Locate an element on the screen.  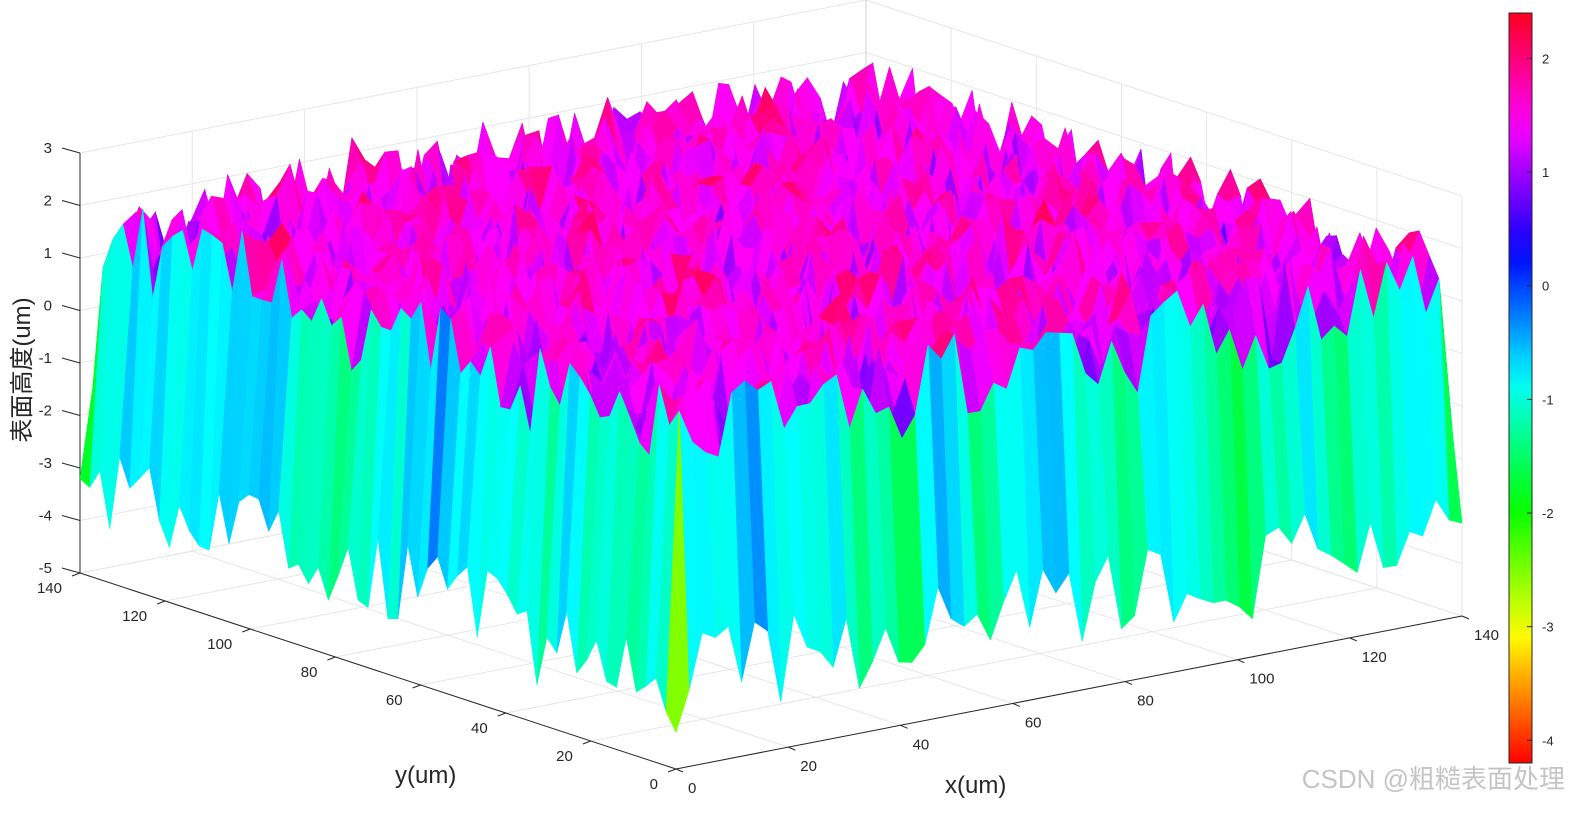
x-axis-line is located at coordinates (1069, 692).